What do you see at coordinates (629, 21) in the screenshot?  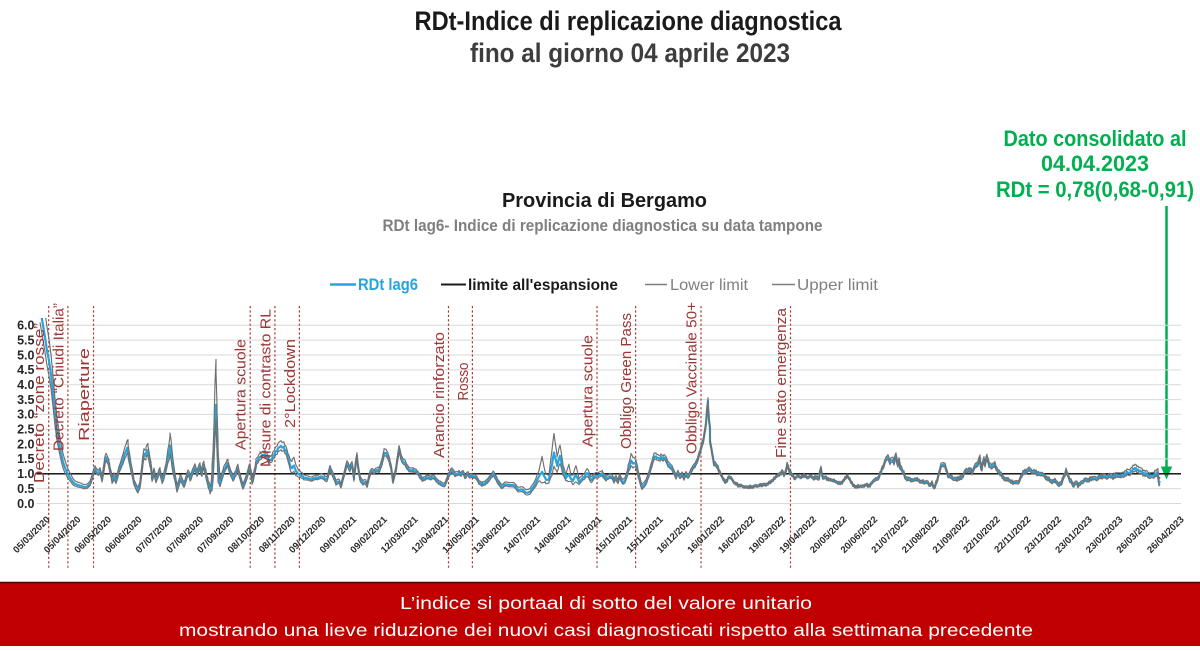 I see `svg-text:RDt-Indice di replicazione dia: RDt-Indice di replicazione diagnostica` at bounding box center [629, 21].